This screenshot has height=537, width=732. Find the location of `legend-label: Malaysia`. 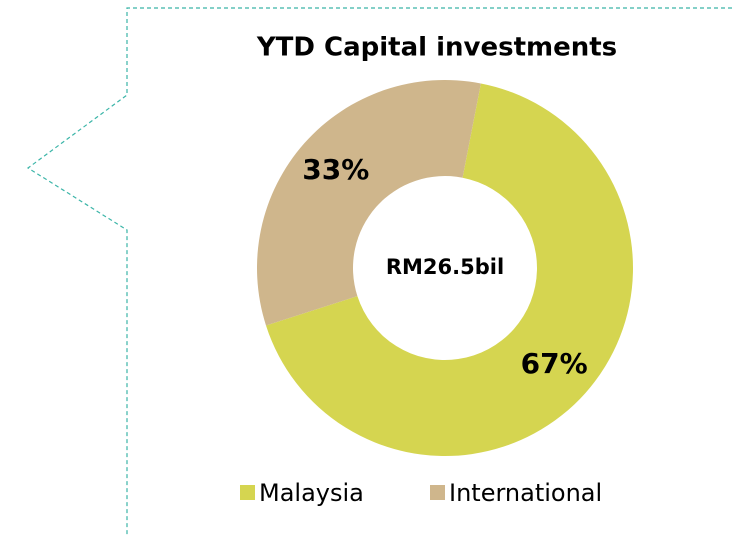

legend-label: Malaysia is located at coordinates (311, 493).